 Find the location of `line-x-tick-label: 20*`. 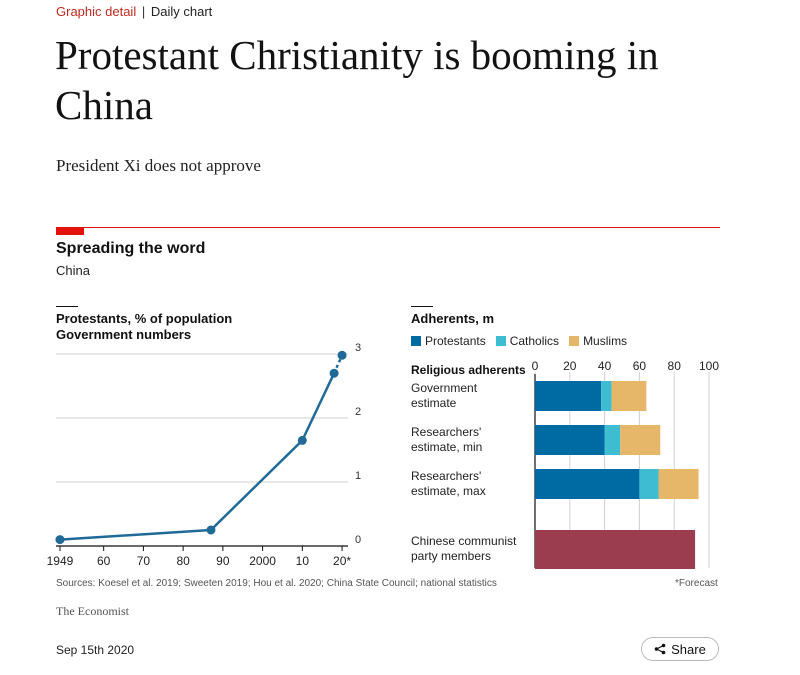

line-x-tick-label: 20* is located at coordinates (342, 561).